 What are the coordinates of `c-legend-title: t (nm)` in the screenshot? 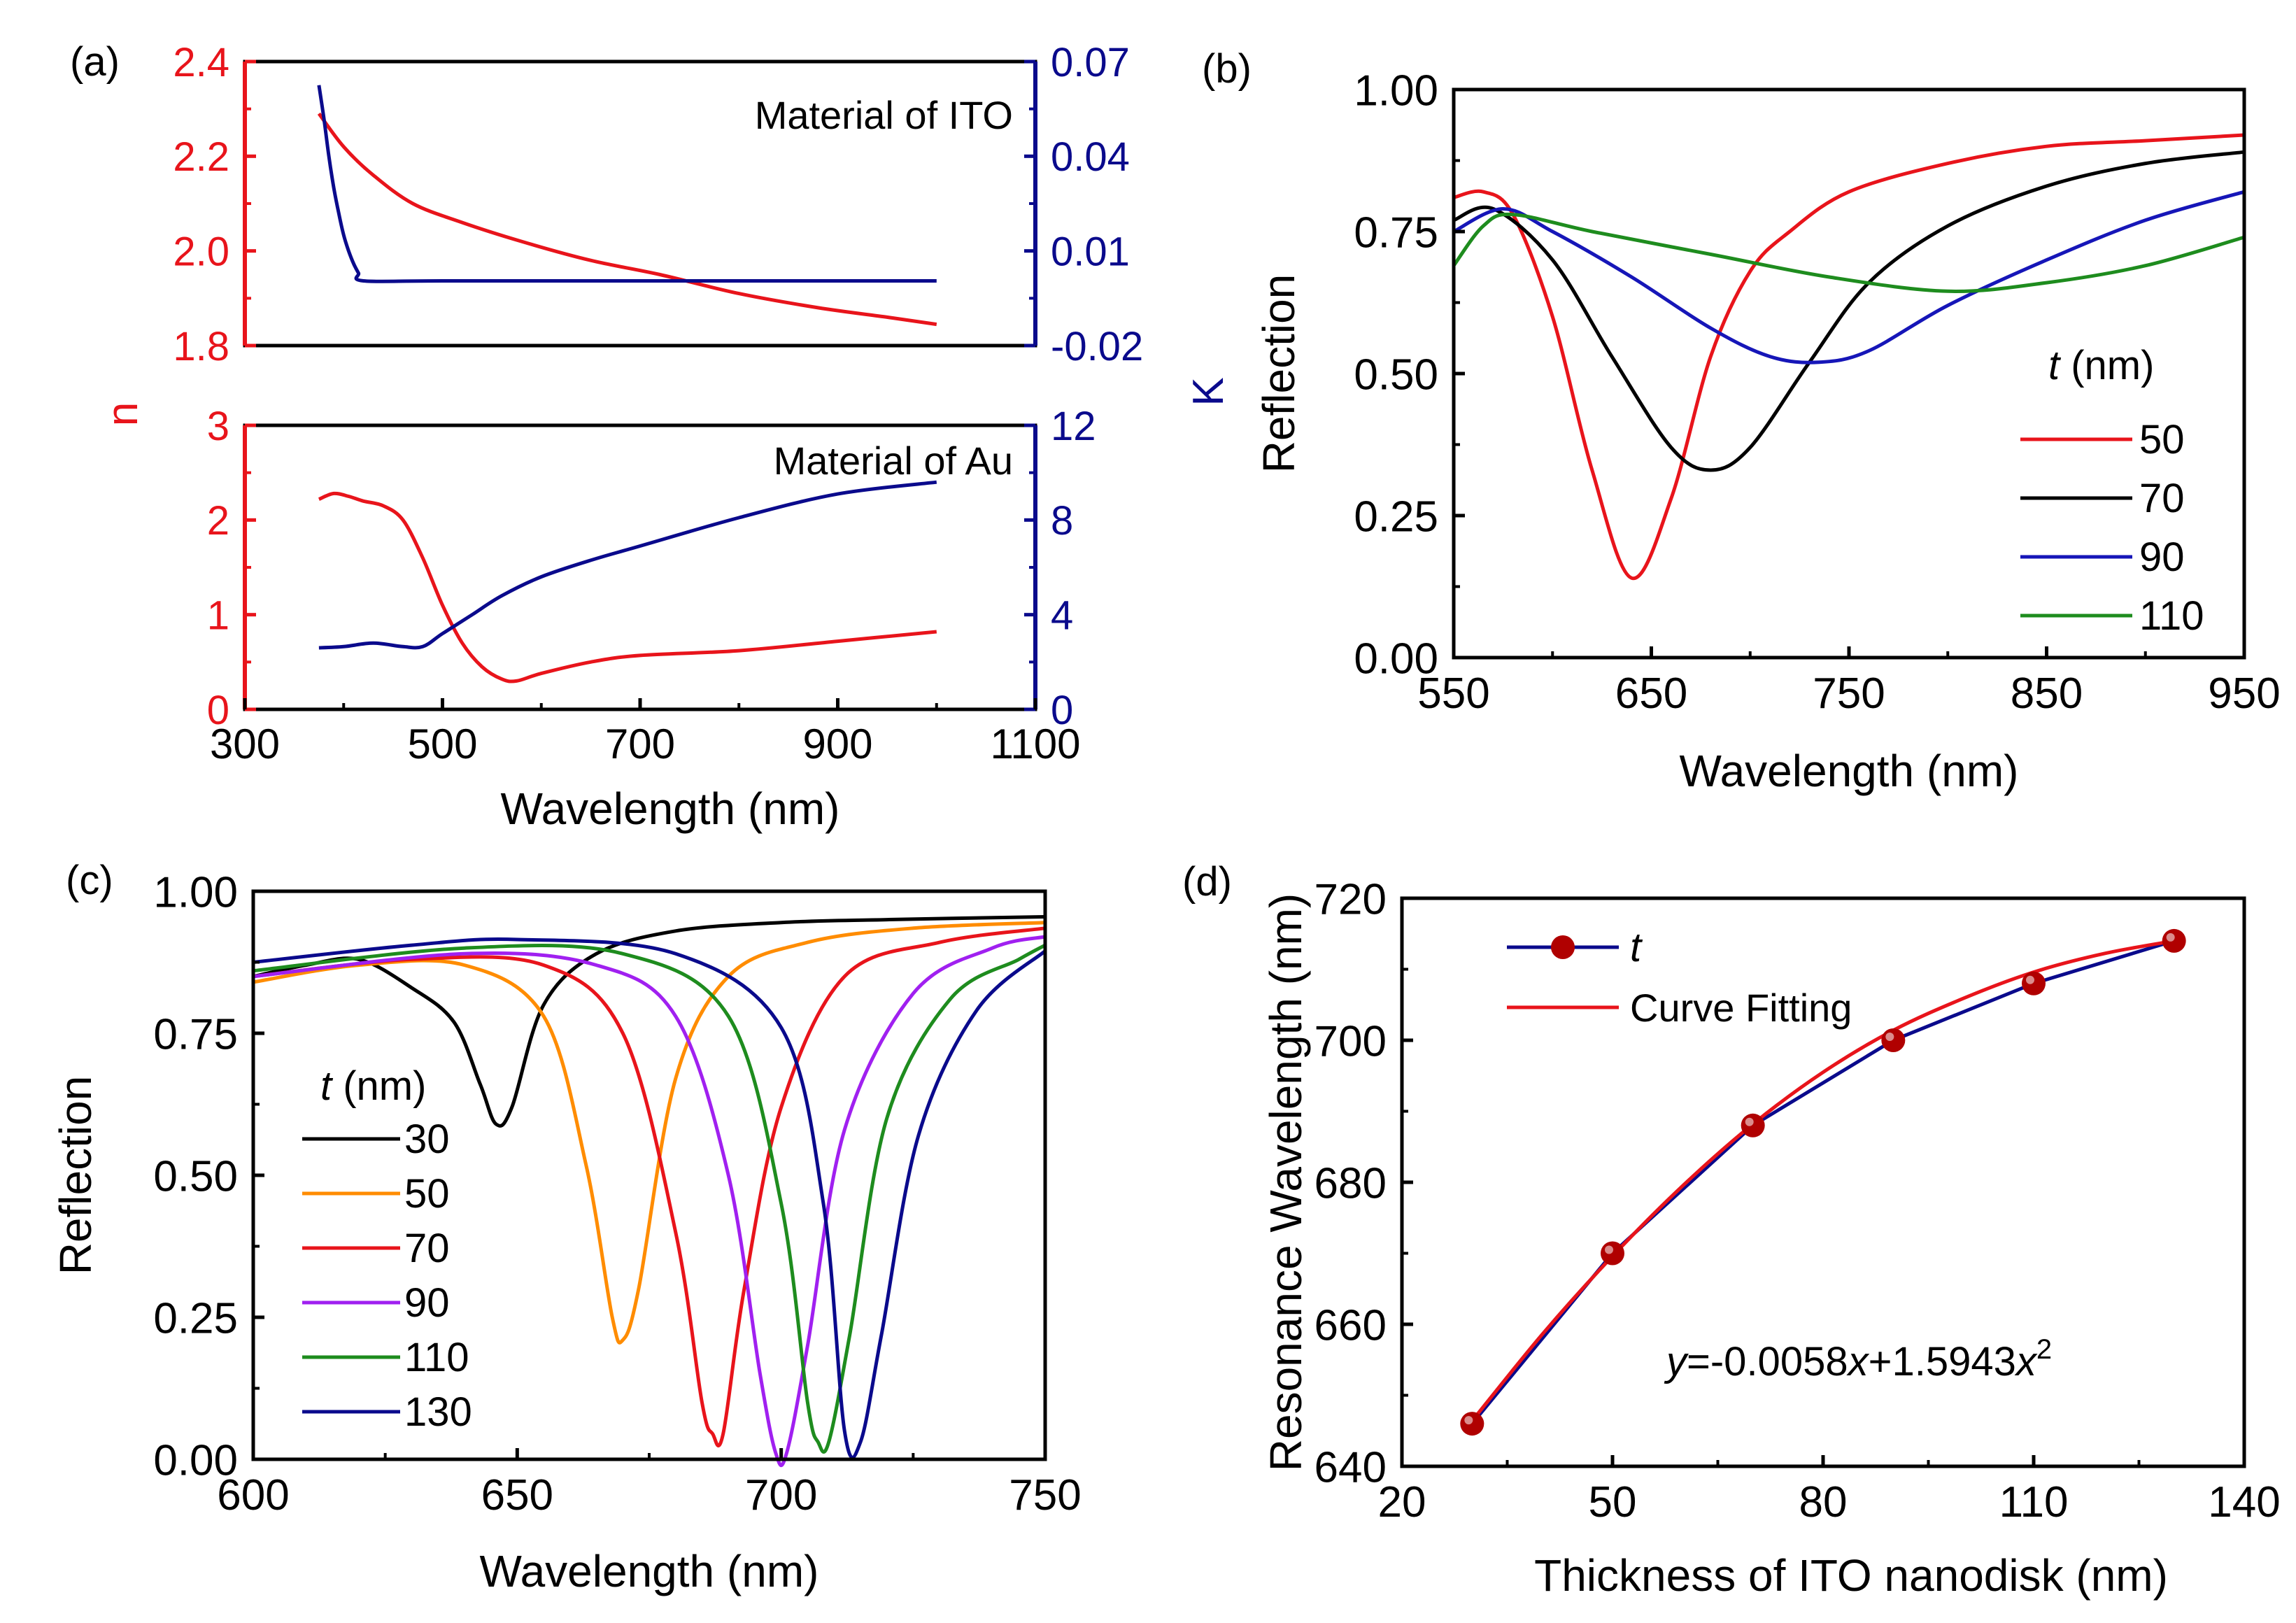 It's located at (373, 1086).